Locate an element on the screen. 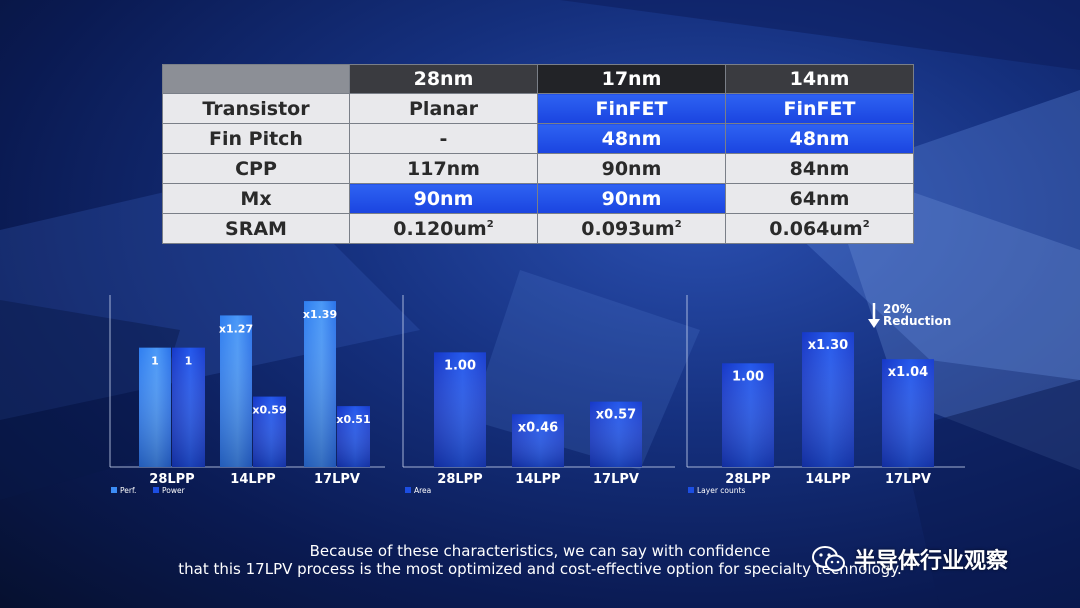 The height and width of the screenshot is (608, 1080). table-cell: 0.064um2 is located at coordinates (819, 228).